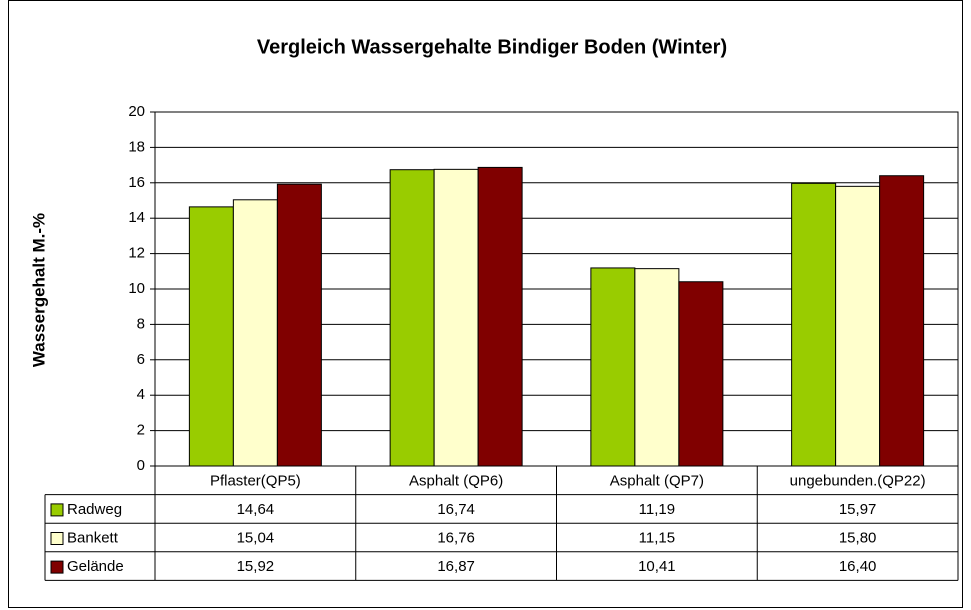 Image resolution: width=971 pixels, height=610 pixels. What do you see at coordinates (858, 509) in the screenshot?
I see `table-value: 15,97` at bounding box center [858, 509].